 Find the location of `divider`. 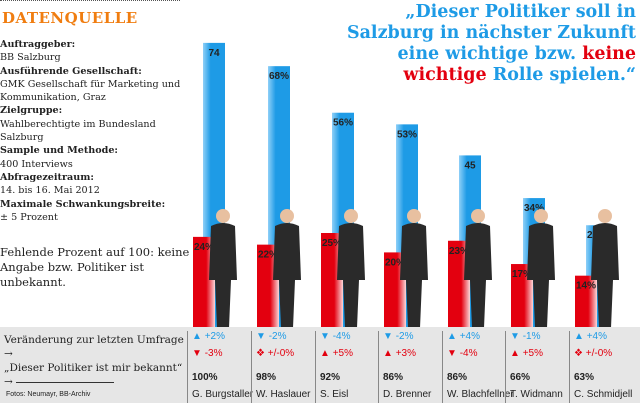

divider is located at coordinates (90, 0).